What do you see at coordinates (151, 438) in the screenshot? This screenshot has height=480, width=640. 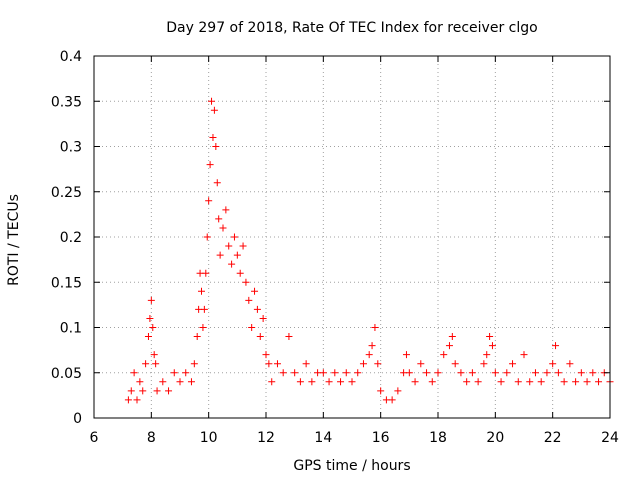 I see `x-tick-label: 8` at bounding box center [151, 438].